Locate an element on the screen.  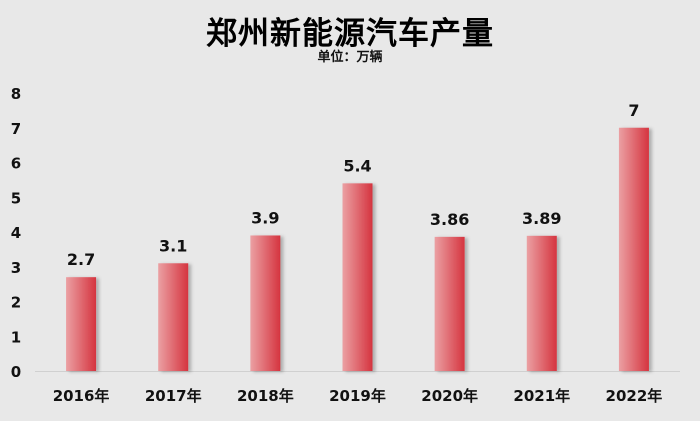
y-tick-label: 8 is located at coordinates (16, 94).